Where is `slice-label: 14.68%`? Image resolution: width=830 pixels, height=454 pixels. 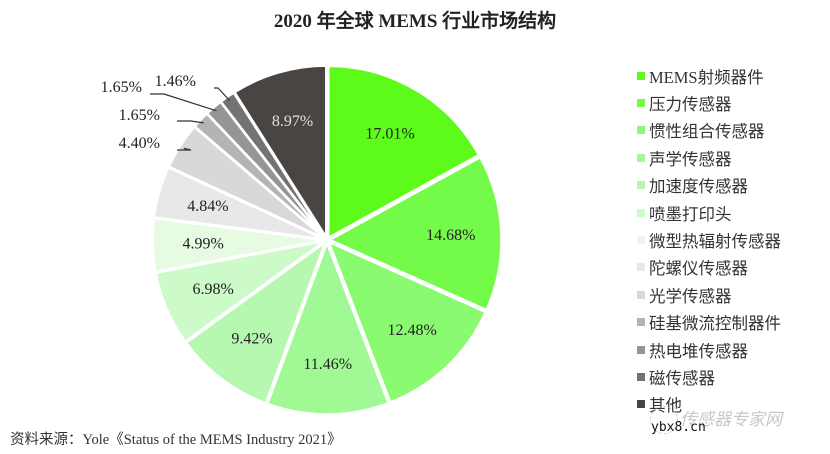 slice-label: 14.68% is located at coordinates (450, 235).